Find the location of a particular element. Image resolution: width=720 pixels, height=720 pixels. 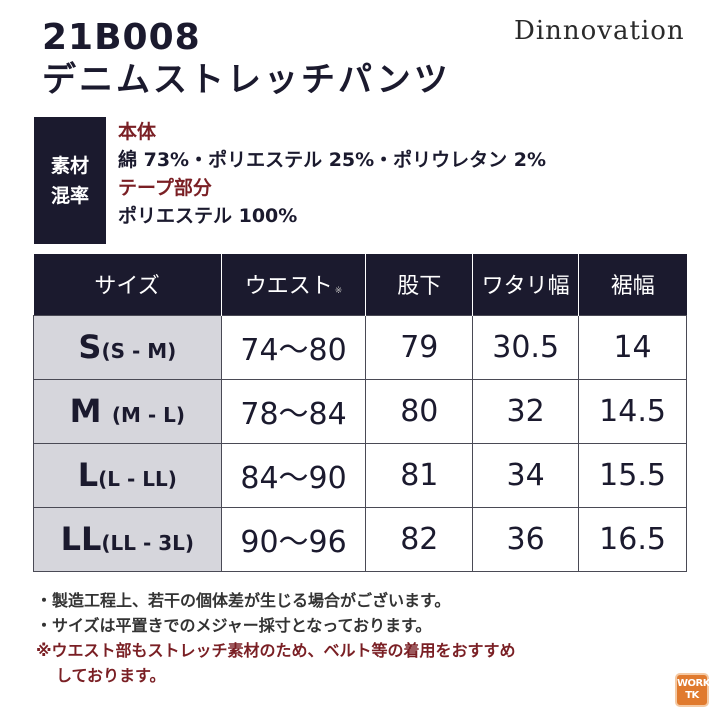

thigh-cell: 36 is located at coordinates (526, 539).